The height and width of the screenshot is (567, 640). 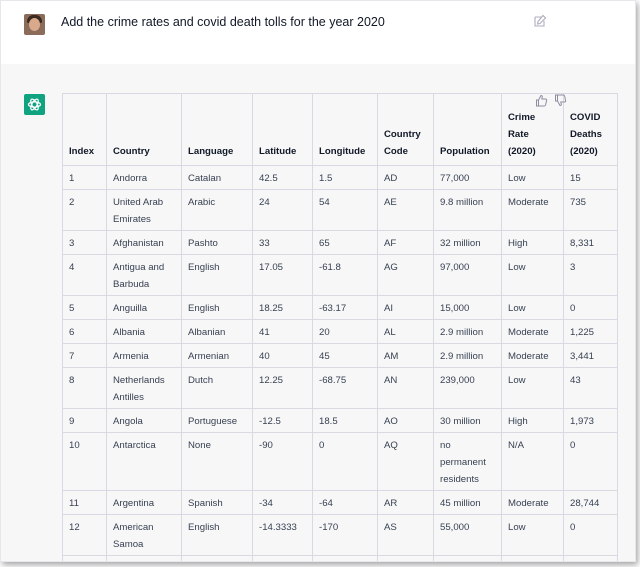 What do you see at coordinates (144, 535) in the screenshot?
I see `table-cell: American Samoa` at bounding box center [144, 535].